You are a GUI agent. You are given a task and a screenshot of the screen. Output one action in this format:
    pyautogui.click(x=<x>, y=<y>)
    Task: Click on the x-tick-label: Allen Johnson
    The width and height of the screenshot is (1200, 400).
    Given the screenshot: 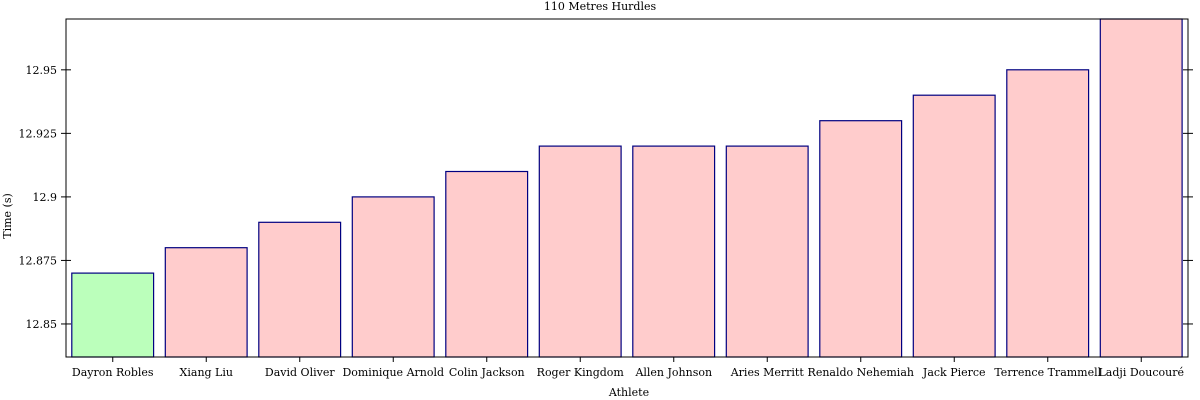 What is the action you would take?
    pyautogui.click(x=673, y=372)
    